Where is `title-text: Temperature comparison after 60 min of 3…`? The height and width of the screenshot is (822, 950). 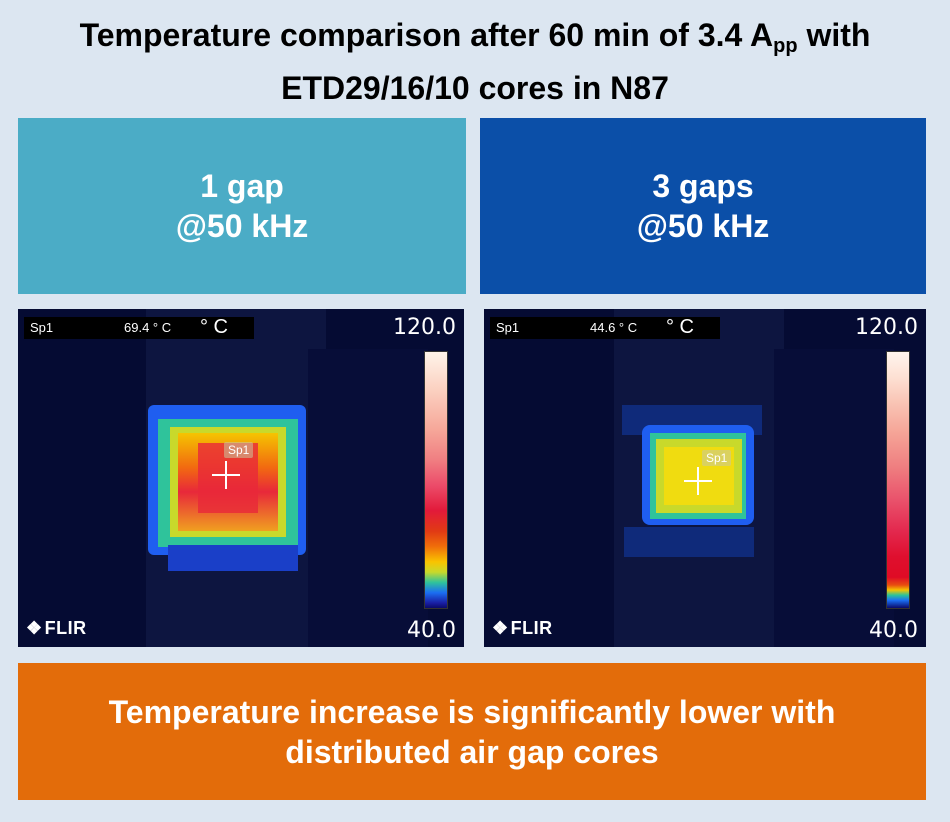 title-text: Temperature comparison after 60 min of 3… is located at coordinates (426, 35).